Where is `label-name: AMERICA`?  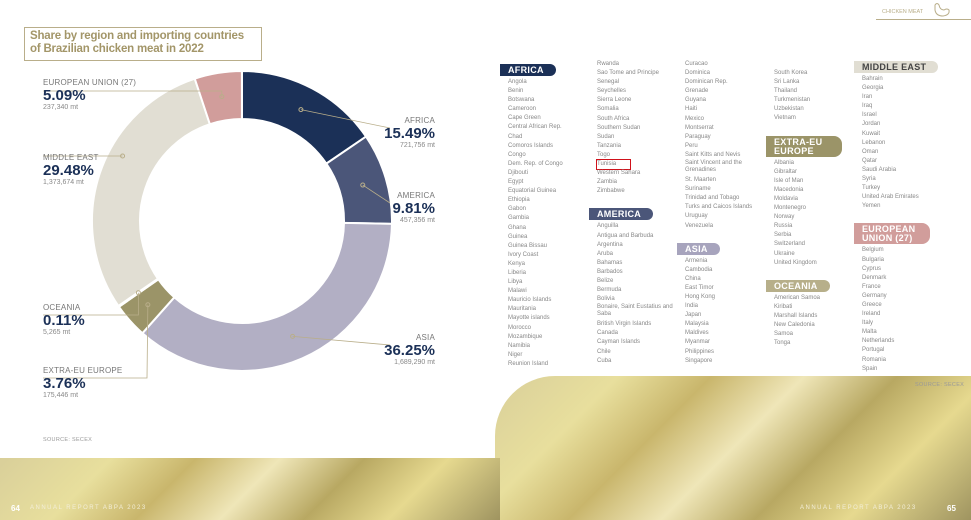
label-name: AMERICA is located at coordinates (416, 195).